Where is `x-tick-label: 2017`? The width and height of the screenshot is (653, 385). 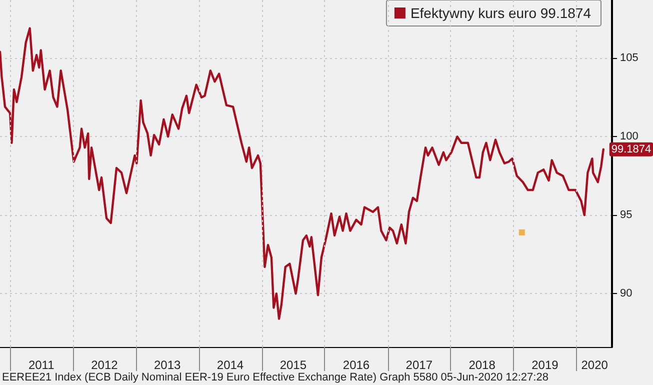 x-tick-label: 2017 is located at coordinates (419, 365).